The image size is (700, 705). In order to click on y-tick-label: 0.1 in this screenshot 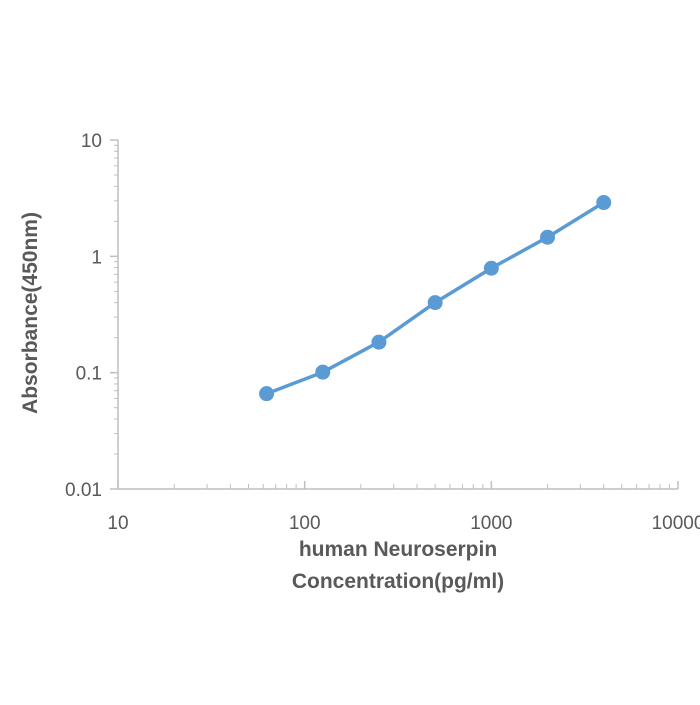, I will do `click(89, 374)`.